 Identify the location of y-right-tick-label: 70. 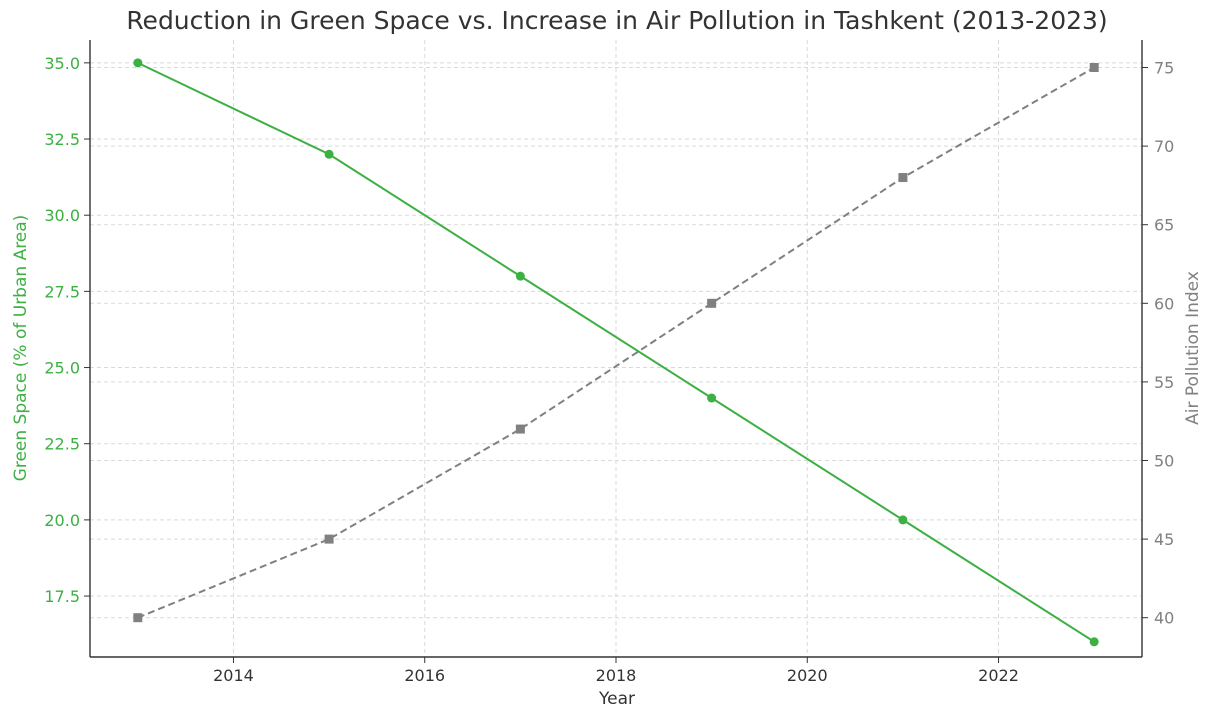
(1164, 146).